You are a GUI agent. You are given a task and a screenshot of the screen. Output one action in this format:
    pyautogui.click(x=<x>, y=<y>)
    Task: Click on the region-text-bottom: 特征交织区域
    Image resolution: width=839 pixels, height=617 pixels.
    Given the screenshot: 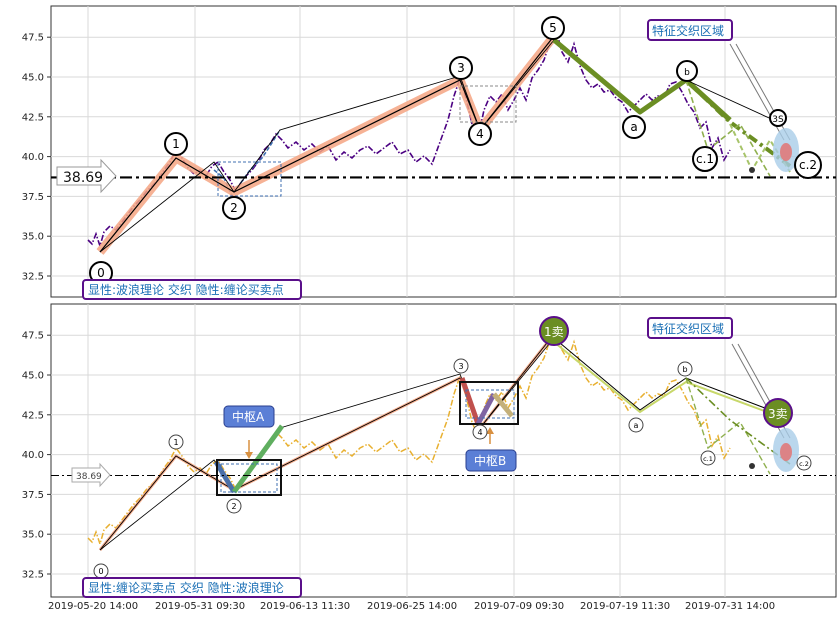 What is the action you would take?
    pyautogui.click(x=688, y=328)
    